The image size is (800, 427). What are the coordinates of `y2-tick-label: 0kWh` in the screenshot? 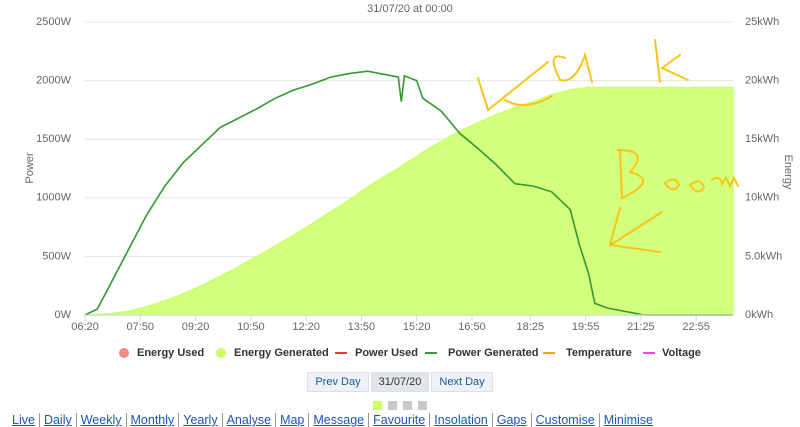 It's located at (759, 315).